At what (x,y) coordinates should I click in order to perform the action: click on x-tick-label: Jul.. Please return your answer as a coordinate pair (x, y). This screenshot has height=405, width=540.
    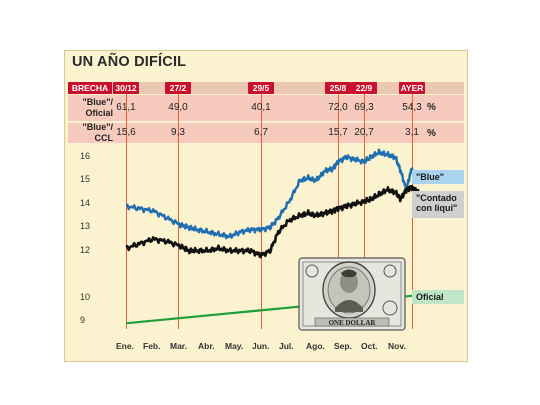
    Looking at the image, I should click on (286, 346).